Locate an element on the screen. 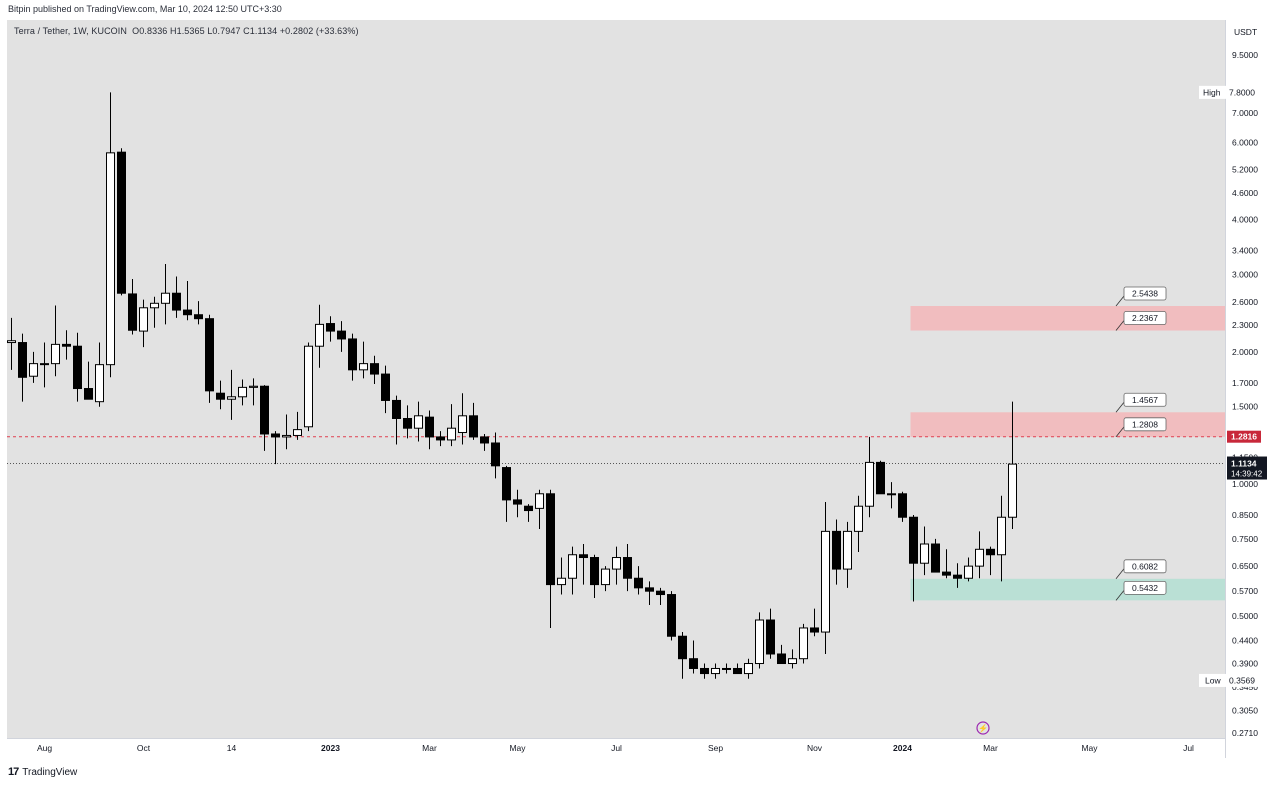 This screenshot has height=785, width=1280. zone-label: 2.2367 is located at coordinates (1145, 318).